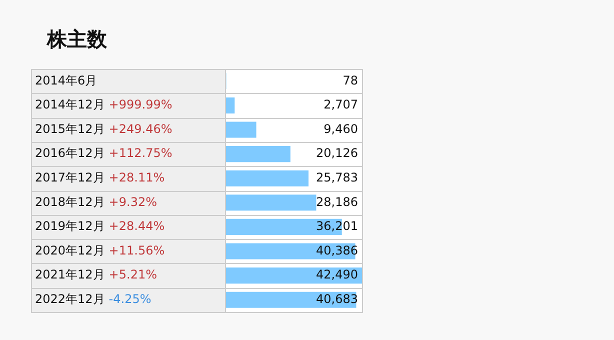 This screenshot has width=614, height=340. I want to click on y-tick-label: 2017年12月, so click(70, 177).